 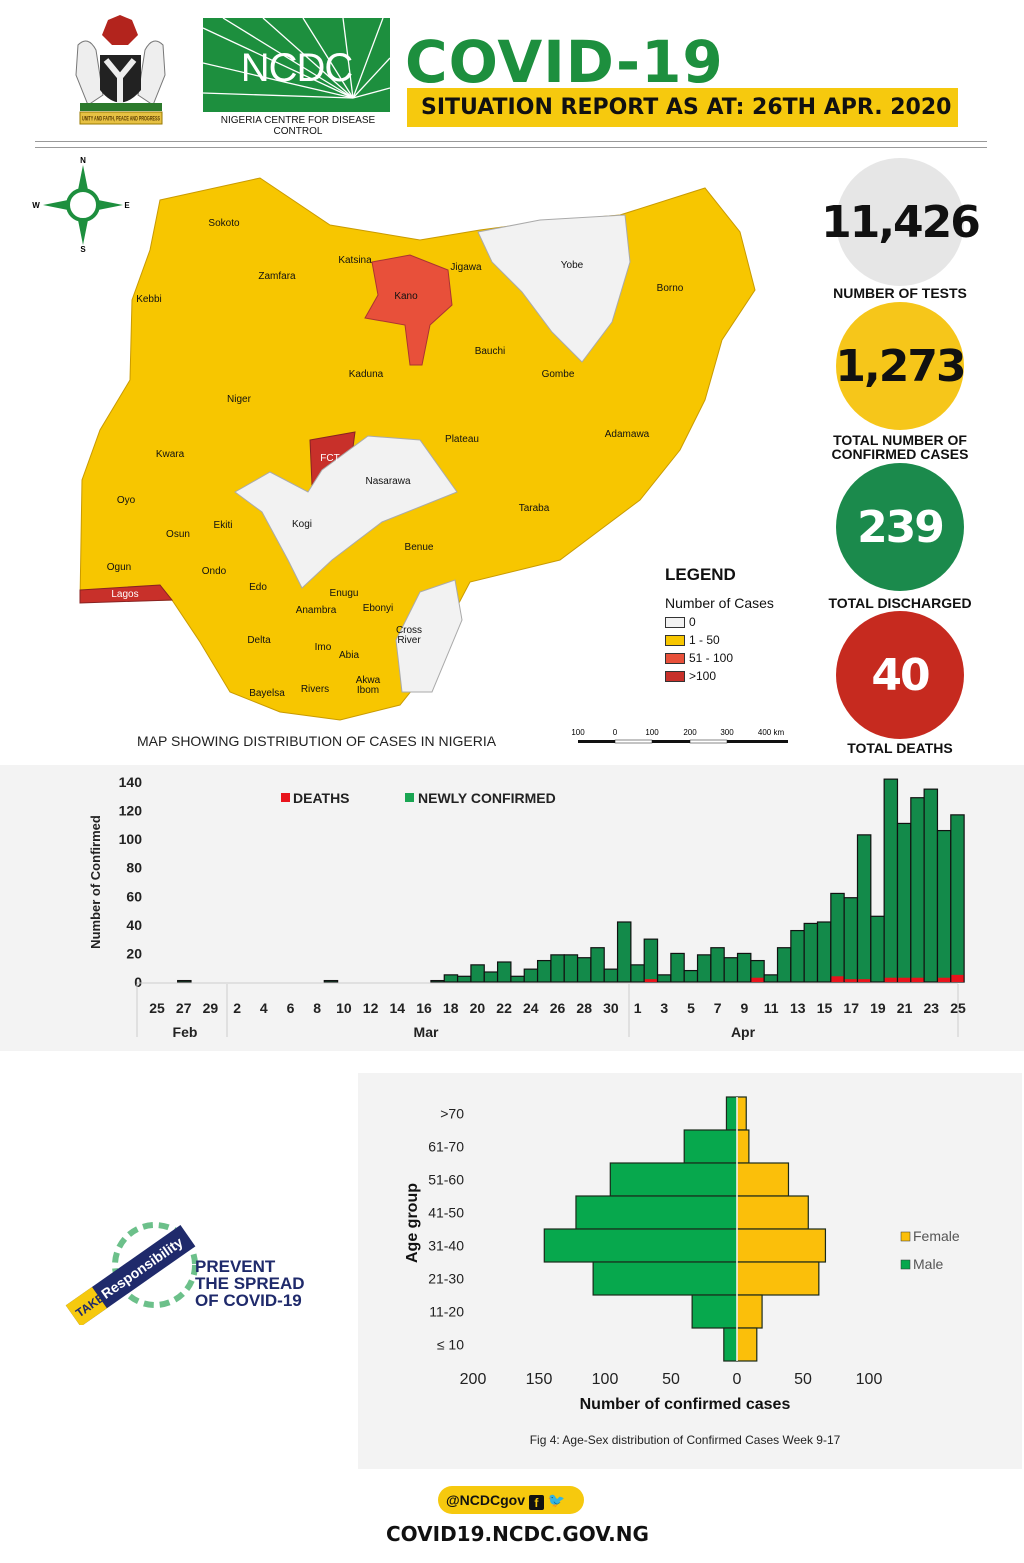 I want to click on x-tick-label: 0, so click(x=737, y=1379).